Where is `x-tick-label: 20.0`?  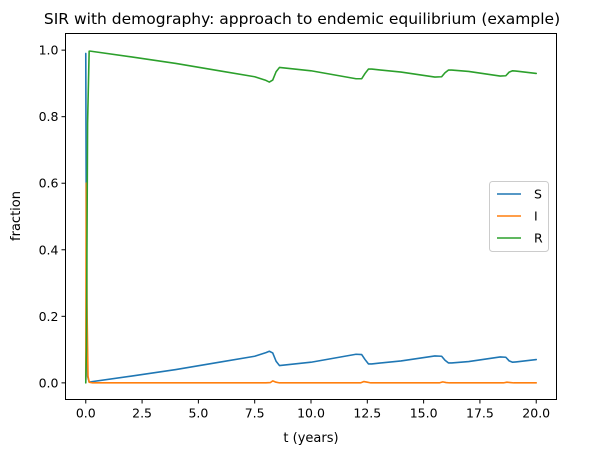
x-tick-label: 20.0 is located at coordinates (536, 413).